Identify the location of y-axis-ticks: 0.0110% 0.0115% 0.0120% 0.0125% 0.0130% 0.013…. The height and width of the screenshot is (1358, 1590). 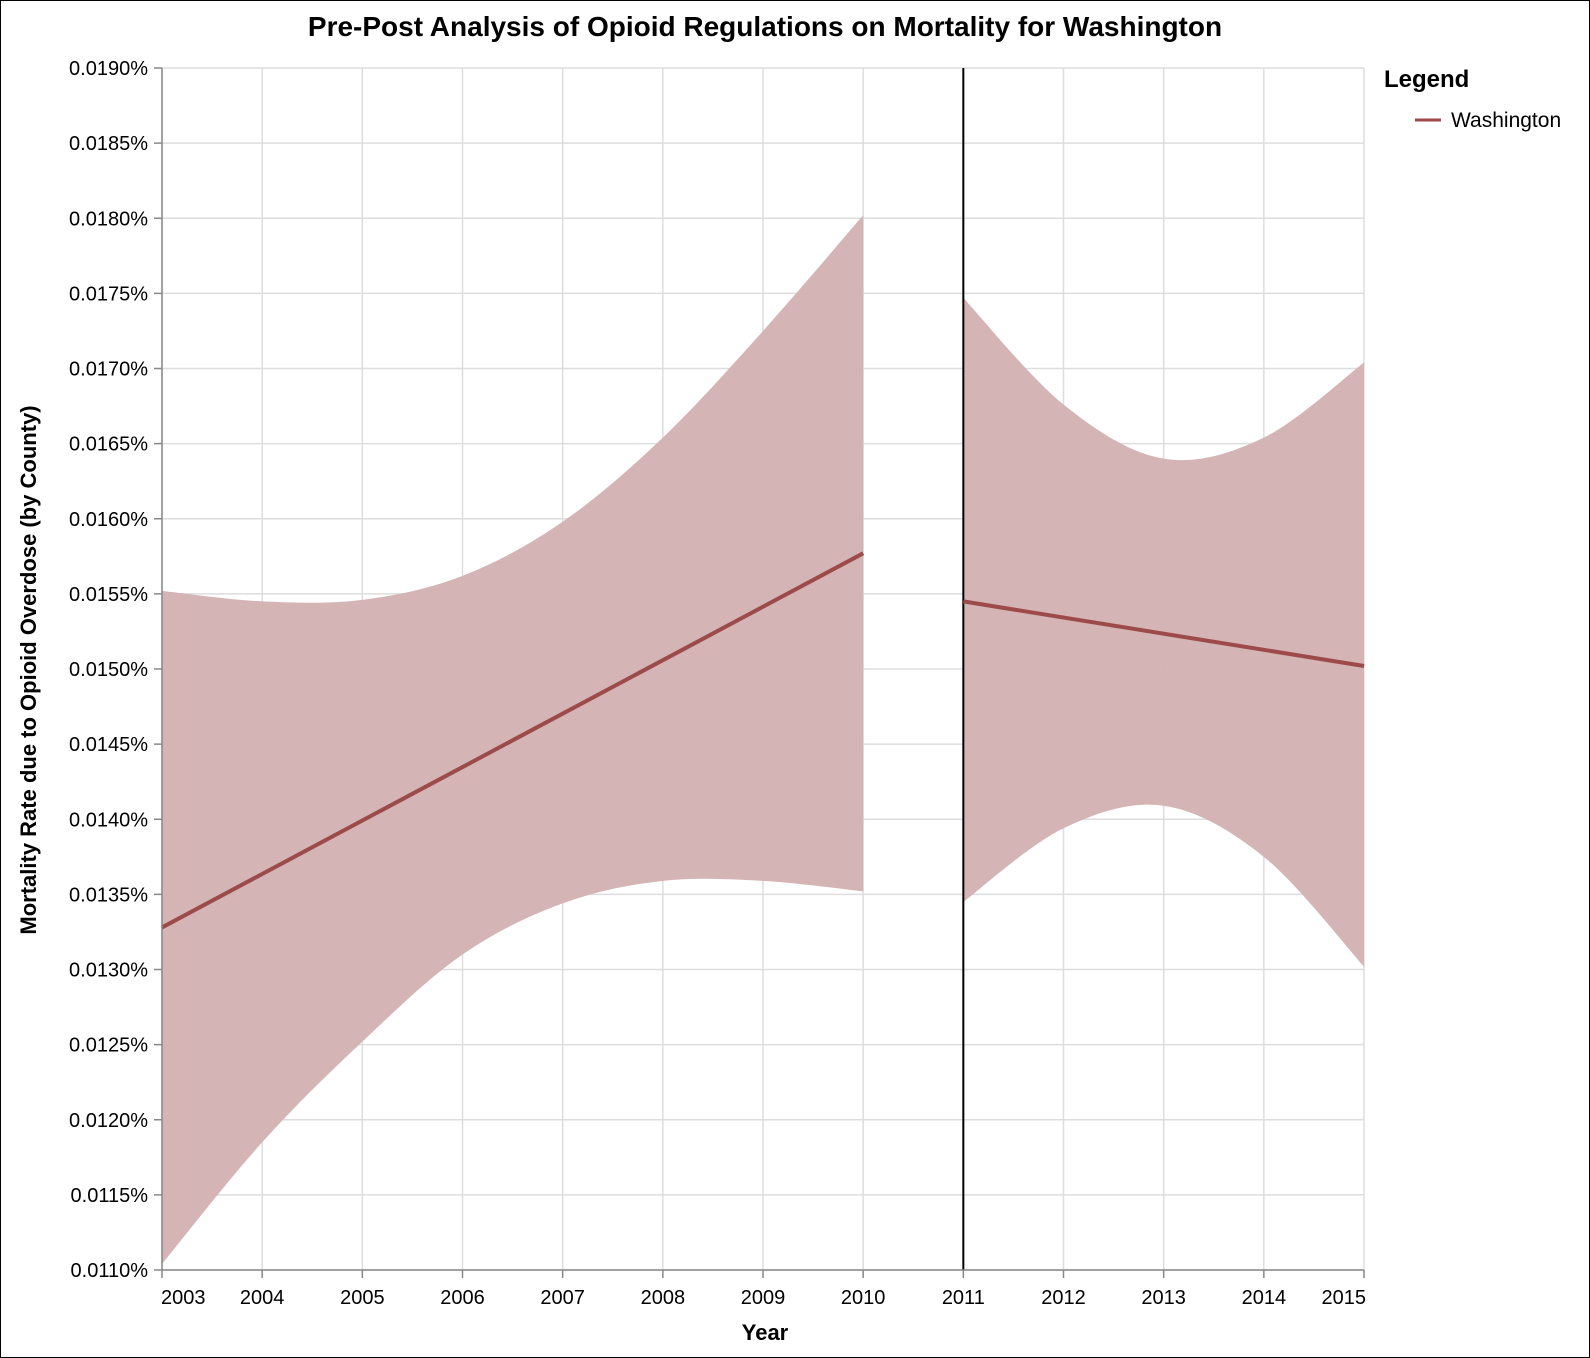
(115, 670).